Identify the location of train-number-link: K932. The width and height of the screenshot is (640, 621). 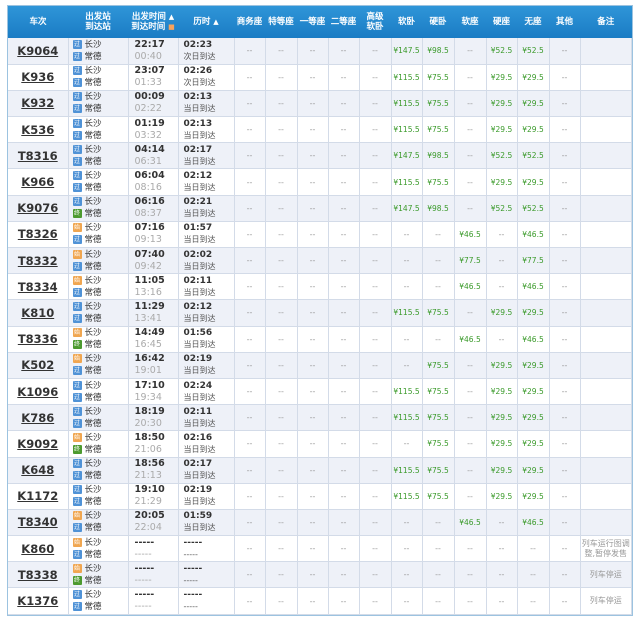
(38, 103).